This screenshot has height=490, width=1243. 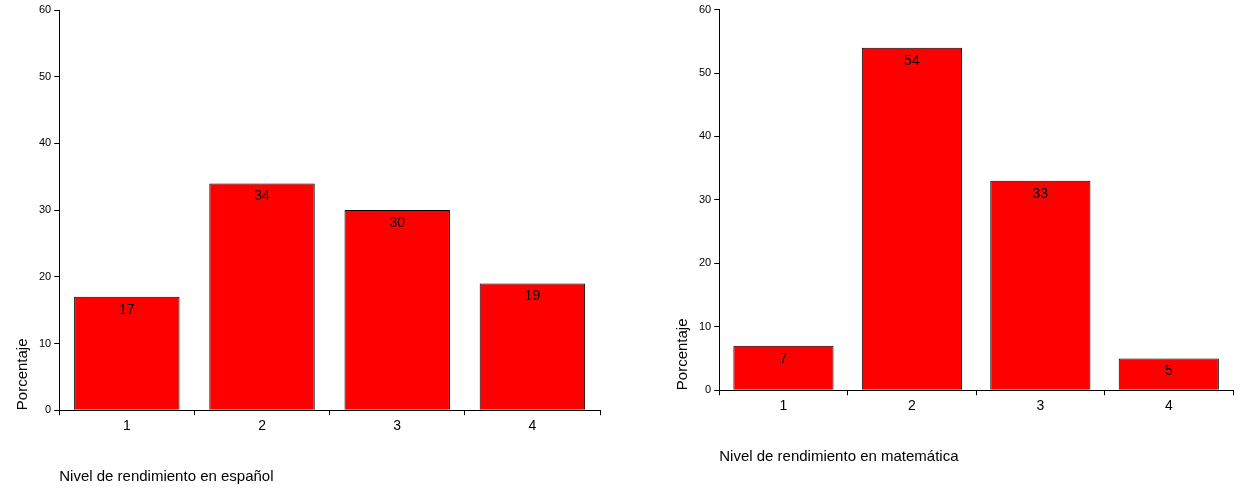 I want to click on data-label: 5, so click(x=1168, y=370).